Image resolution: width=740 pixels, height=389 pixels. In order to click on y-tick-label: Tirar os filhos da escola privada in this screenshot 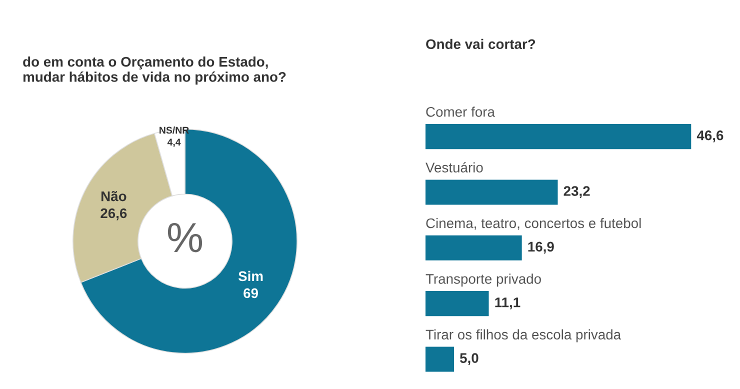, I will do `click(524, 335)`.